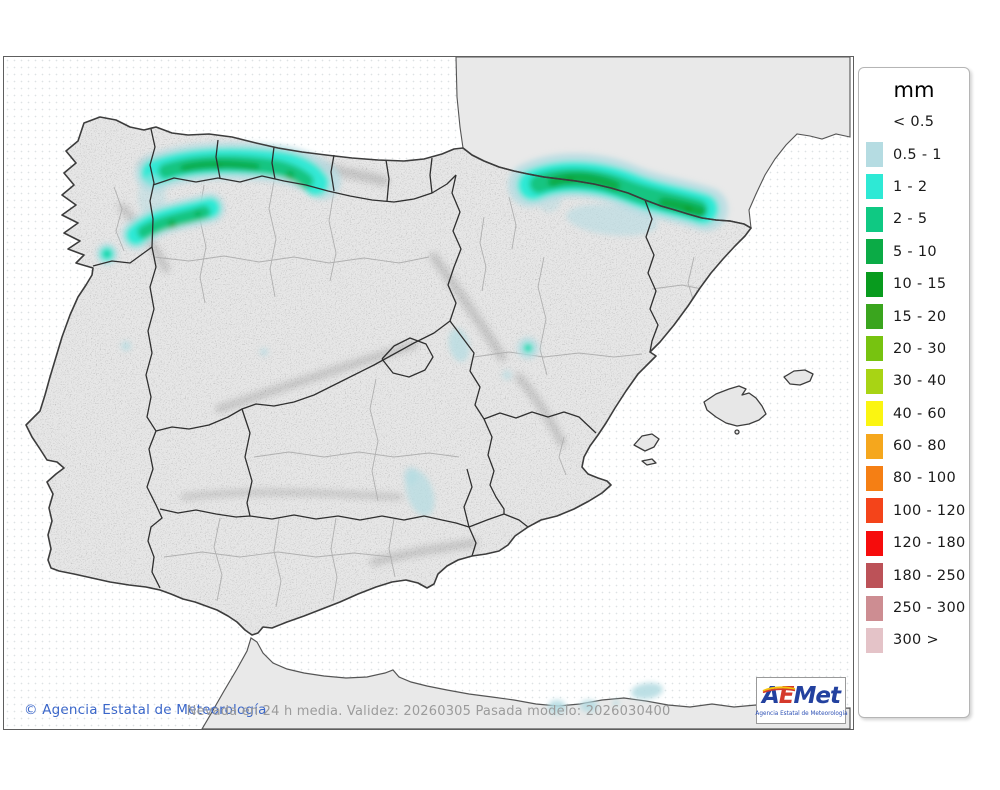 The height and width of the screenshot is (790, 1000). I want to click on menorca-island, so click(798, 377).